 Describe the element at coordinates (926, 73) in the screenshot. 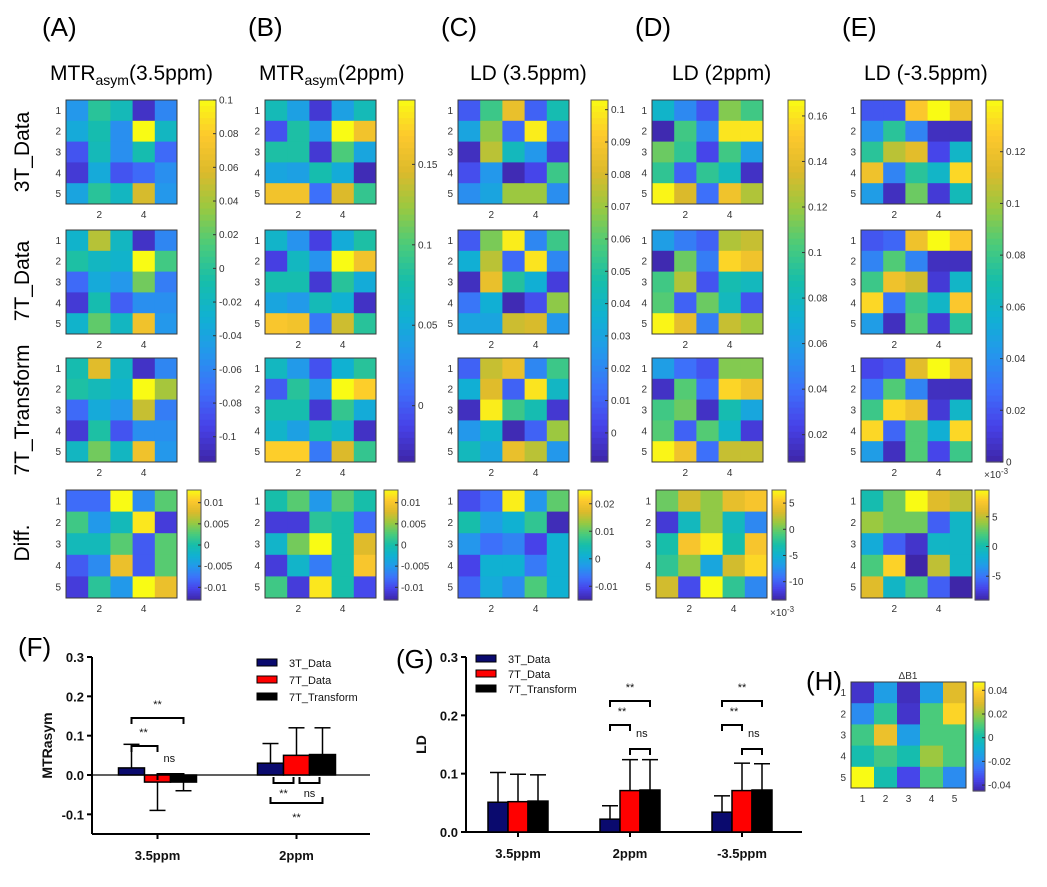

I see `column-title-e: LD (-3.5ppm)` at that location.